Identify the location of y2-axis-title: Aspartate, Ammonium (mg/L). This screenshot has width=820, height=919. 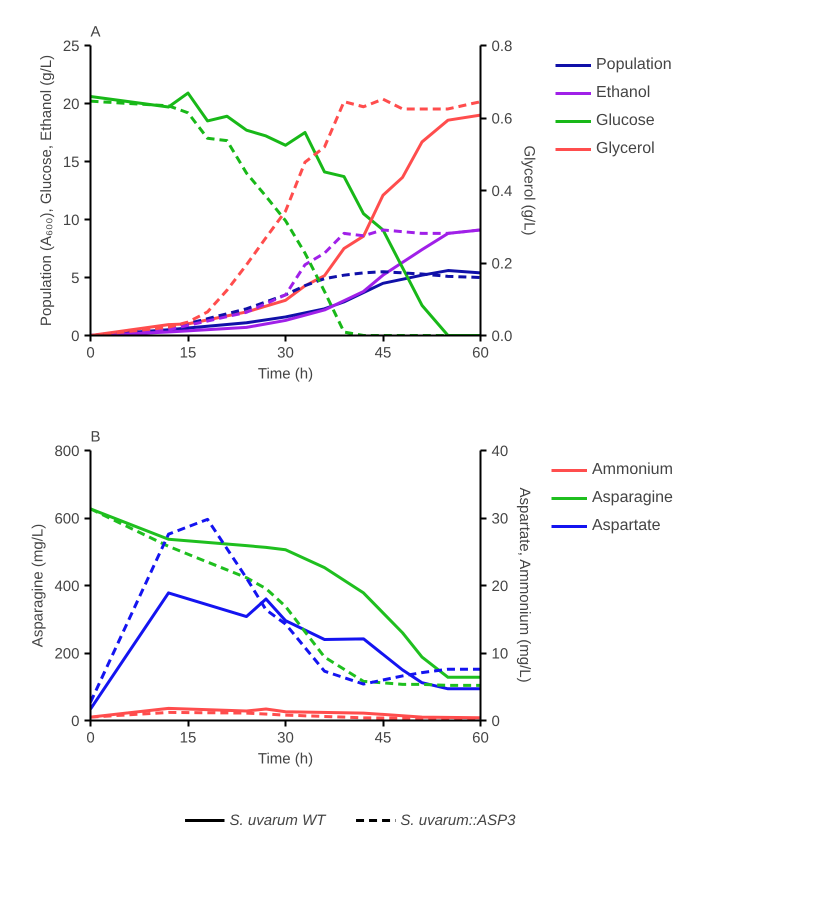
(525, 585).